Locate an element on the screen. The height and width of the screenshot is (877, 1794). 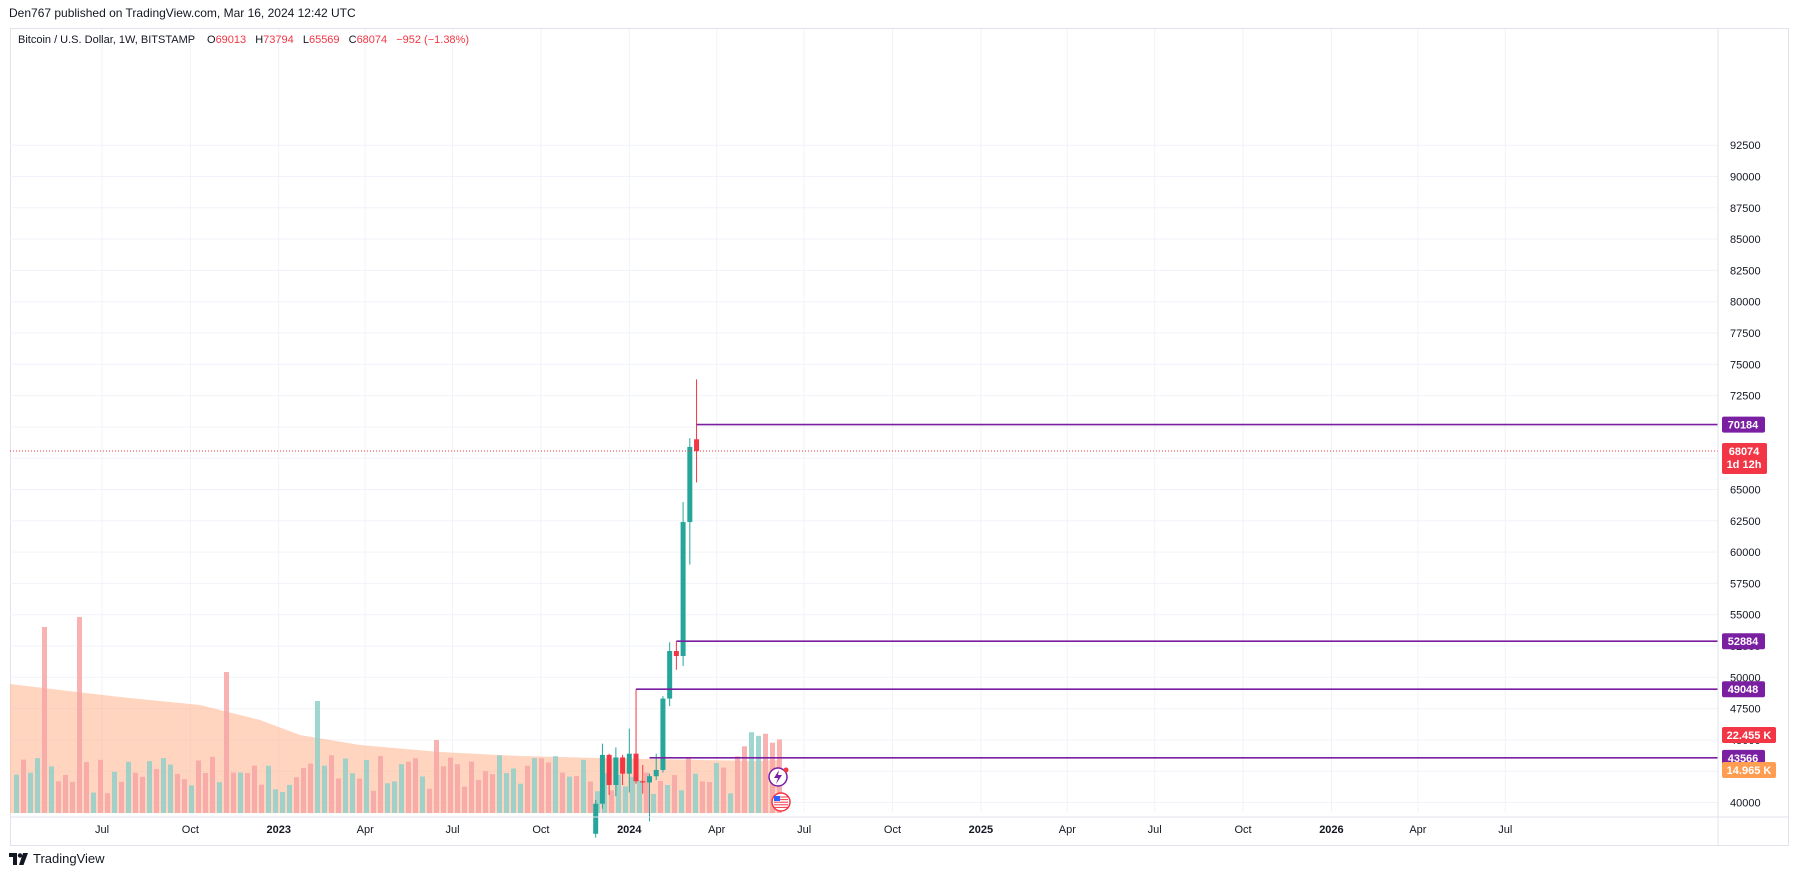
x-tick-label: 2025 is located at coordinates (981, 830).